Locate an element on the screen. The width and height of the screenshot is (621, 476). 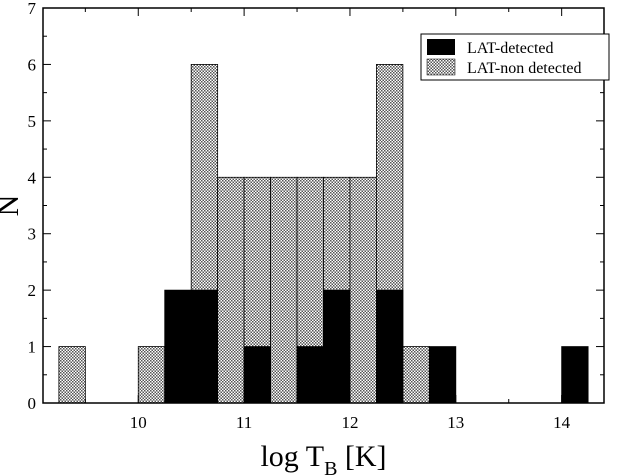
legend-label-lat-non-detected: LAT-non detected is located at coordinates (524, 68).